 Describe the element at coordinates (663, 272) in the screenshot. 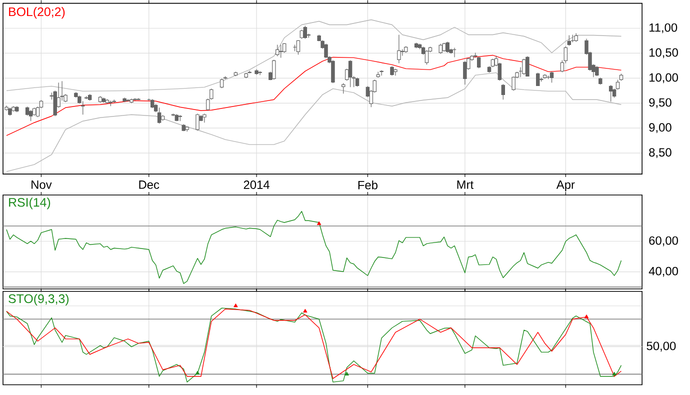

I see `y-tick-label: 40,00` at that location.